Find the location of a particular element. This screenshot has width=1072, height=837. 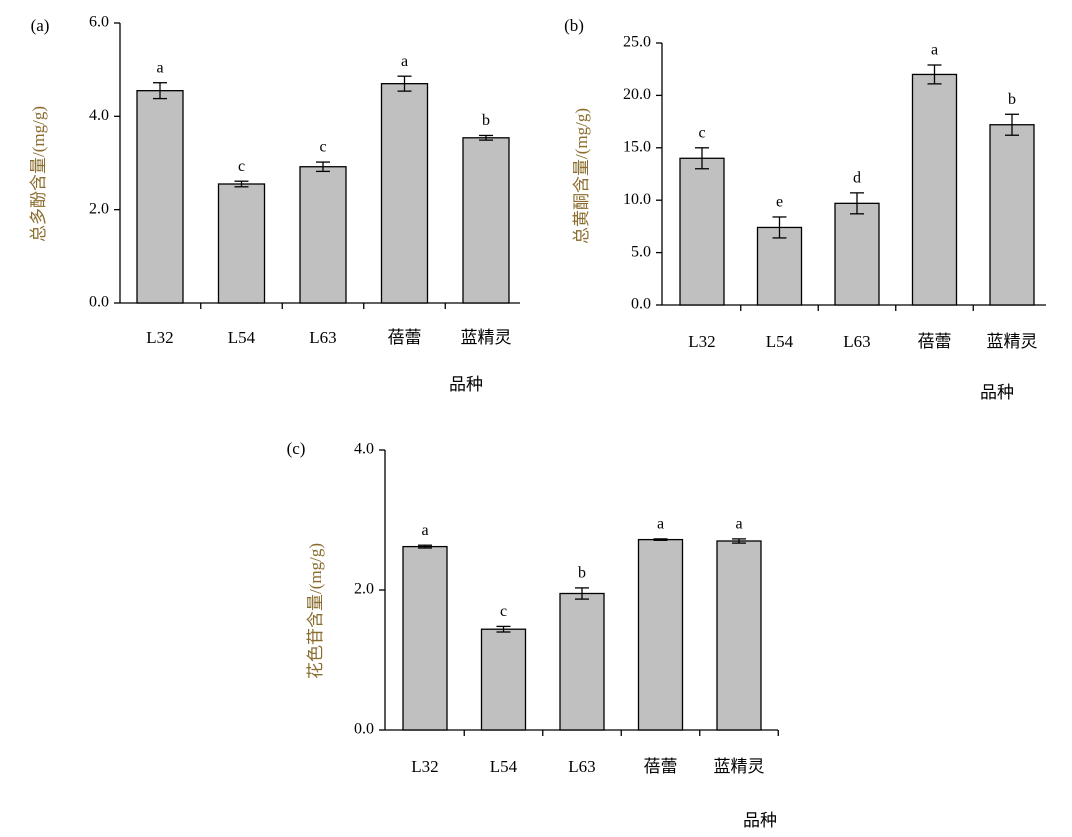

y-axis-title: 花色苷含量/(mg/g) is located at coordinates (315, 611).